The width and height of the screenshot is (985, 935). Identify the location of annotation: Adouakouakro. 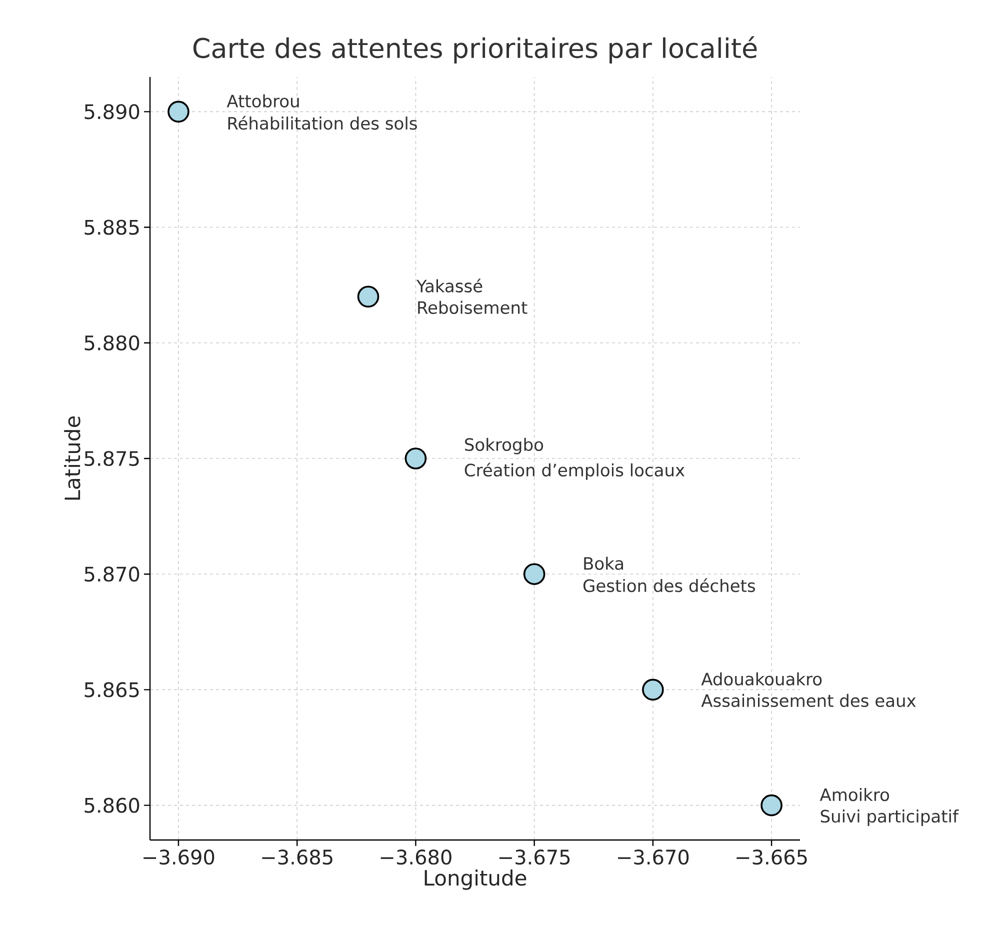
(761, 679).